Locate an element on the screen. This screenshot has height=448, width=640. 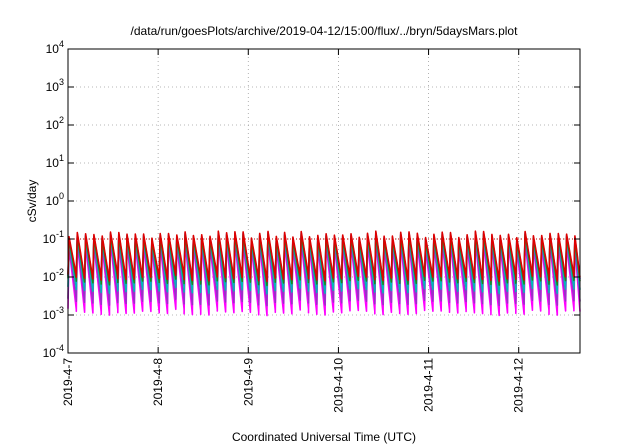
y-axis-label: cSv/day is located at coordinates (32, 201).